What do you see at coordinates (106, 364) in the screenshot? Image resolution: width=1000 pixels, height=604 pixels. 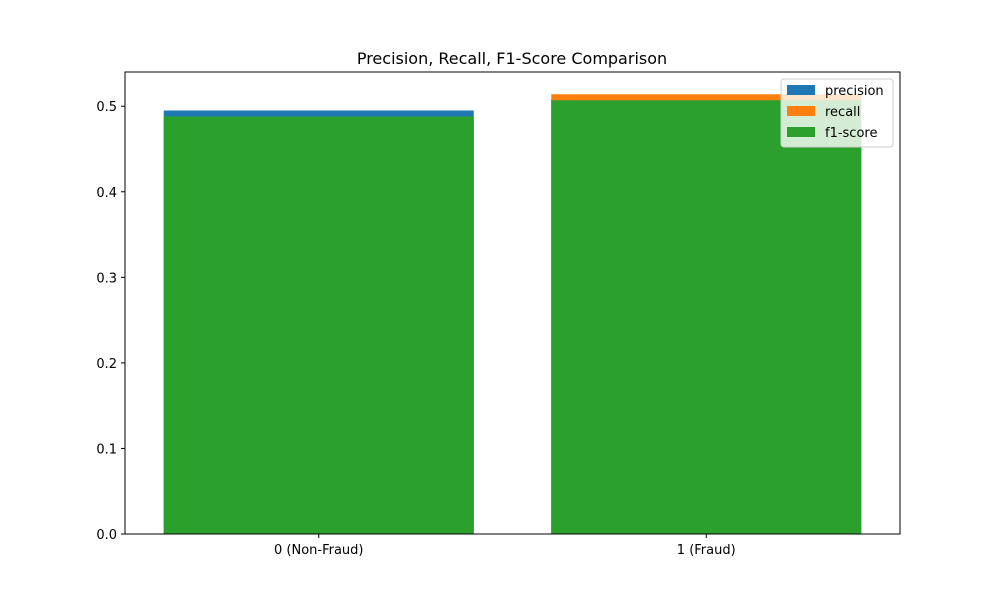 I see `y-tick-label: 0.2` at bounding box center [106, 364].